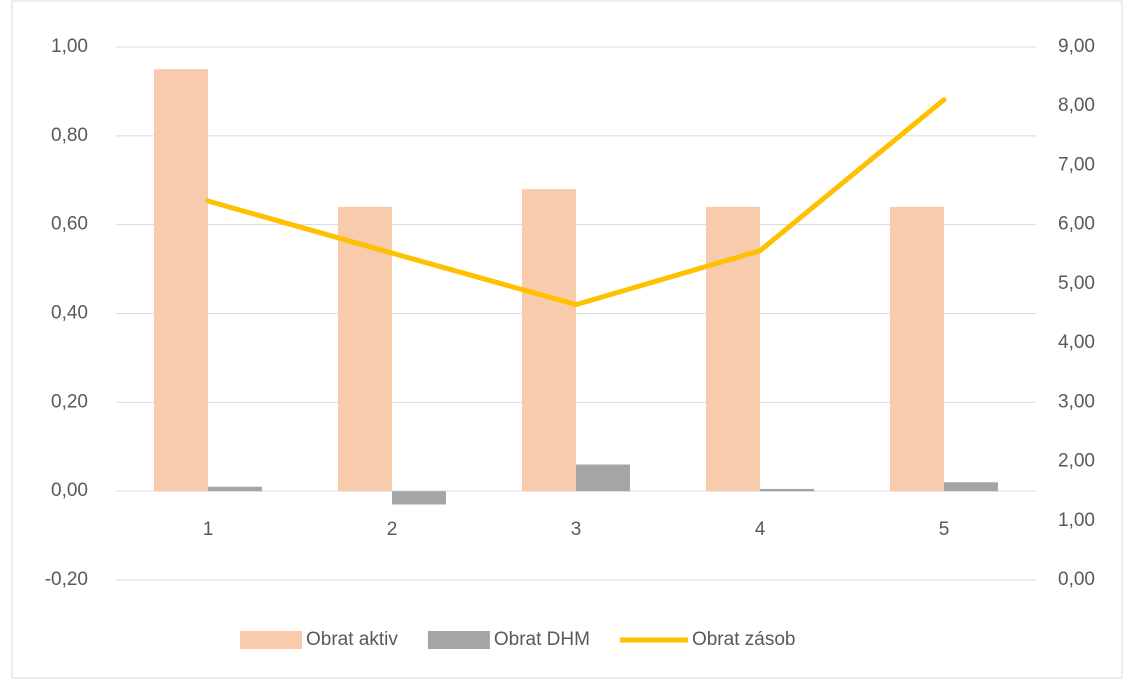  What do you see at coordinates (542, 639) in the screenshot?
I see `legend-label: Obrat DHM` at bounding box center [542, 639].